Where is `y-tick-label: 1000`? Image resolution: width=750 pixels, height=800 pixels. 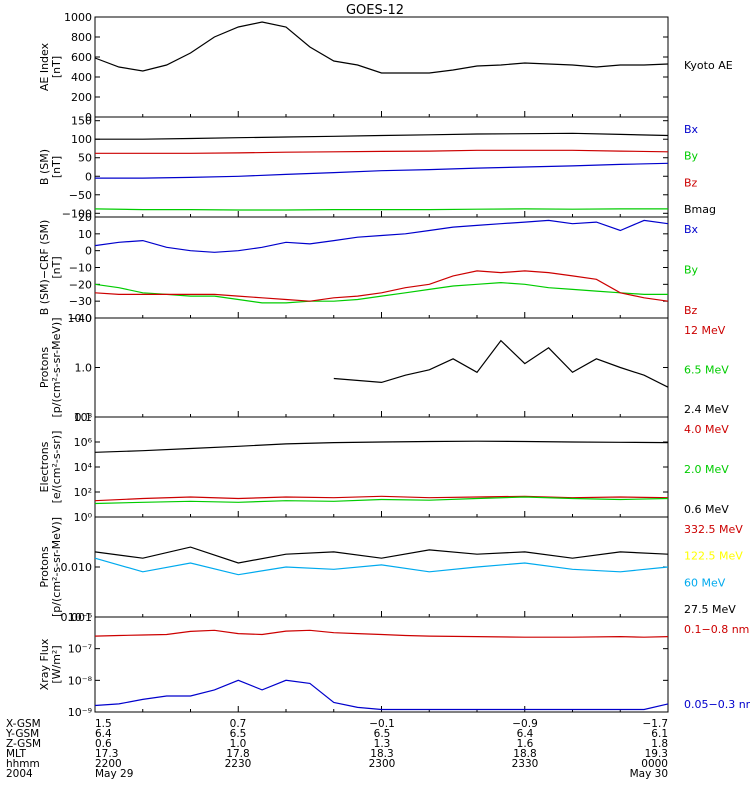 y-tick-label: 1000 is located at coordinates (78, 17).